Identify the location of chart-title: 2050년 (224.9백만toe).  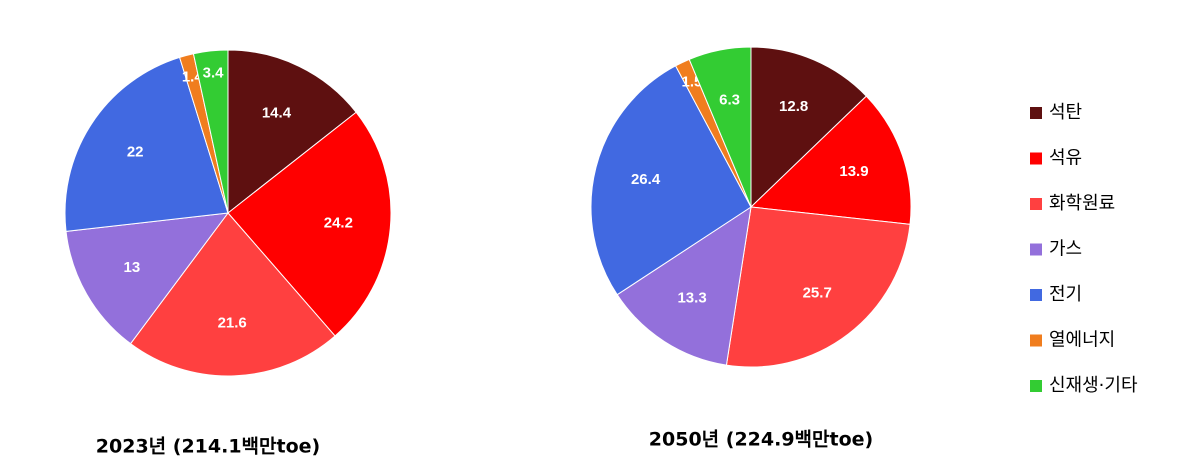
(761, 440).